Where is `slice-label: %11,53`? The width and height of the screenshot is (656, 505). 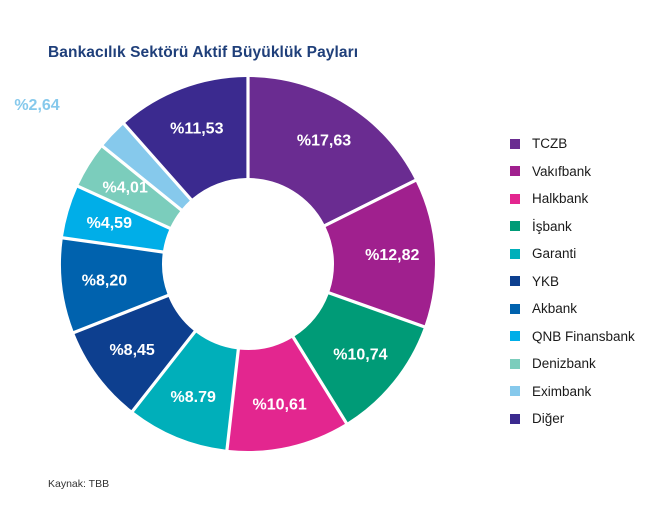 slice-label: %11,53 is located at coordinates (196, 128).